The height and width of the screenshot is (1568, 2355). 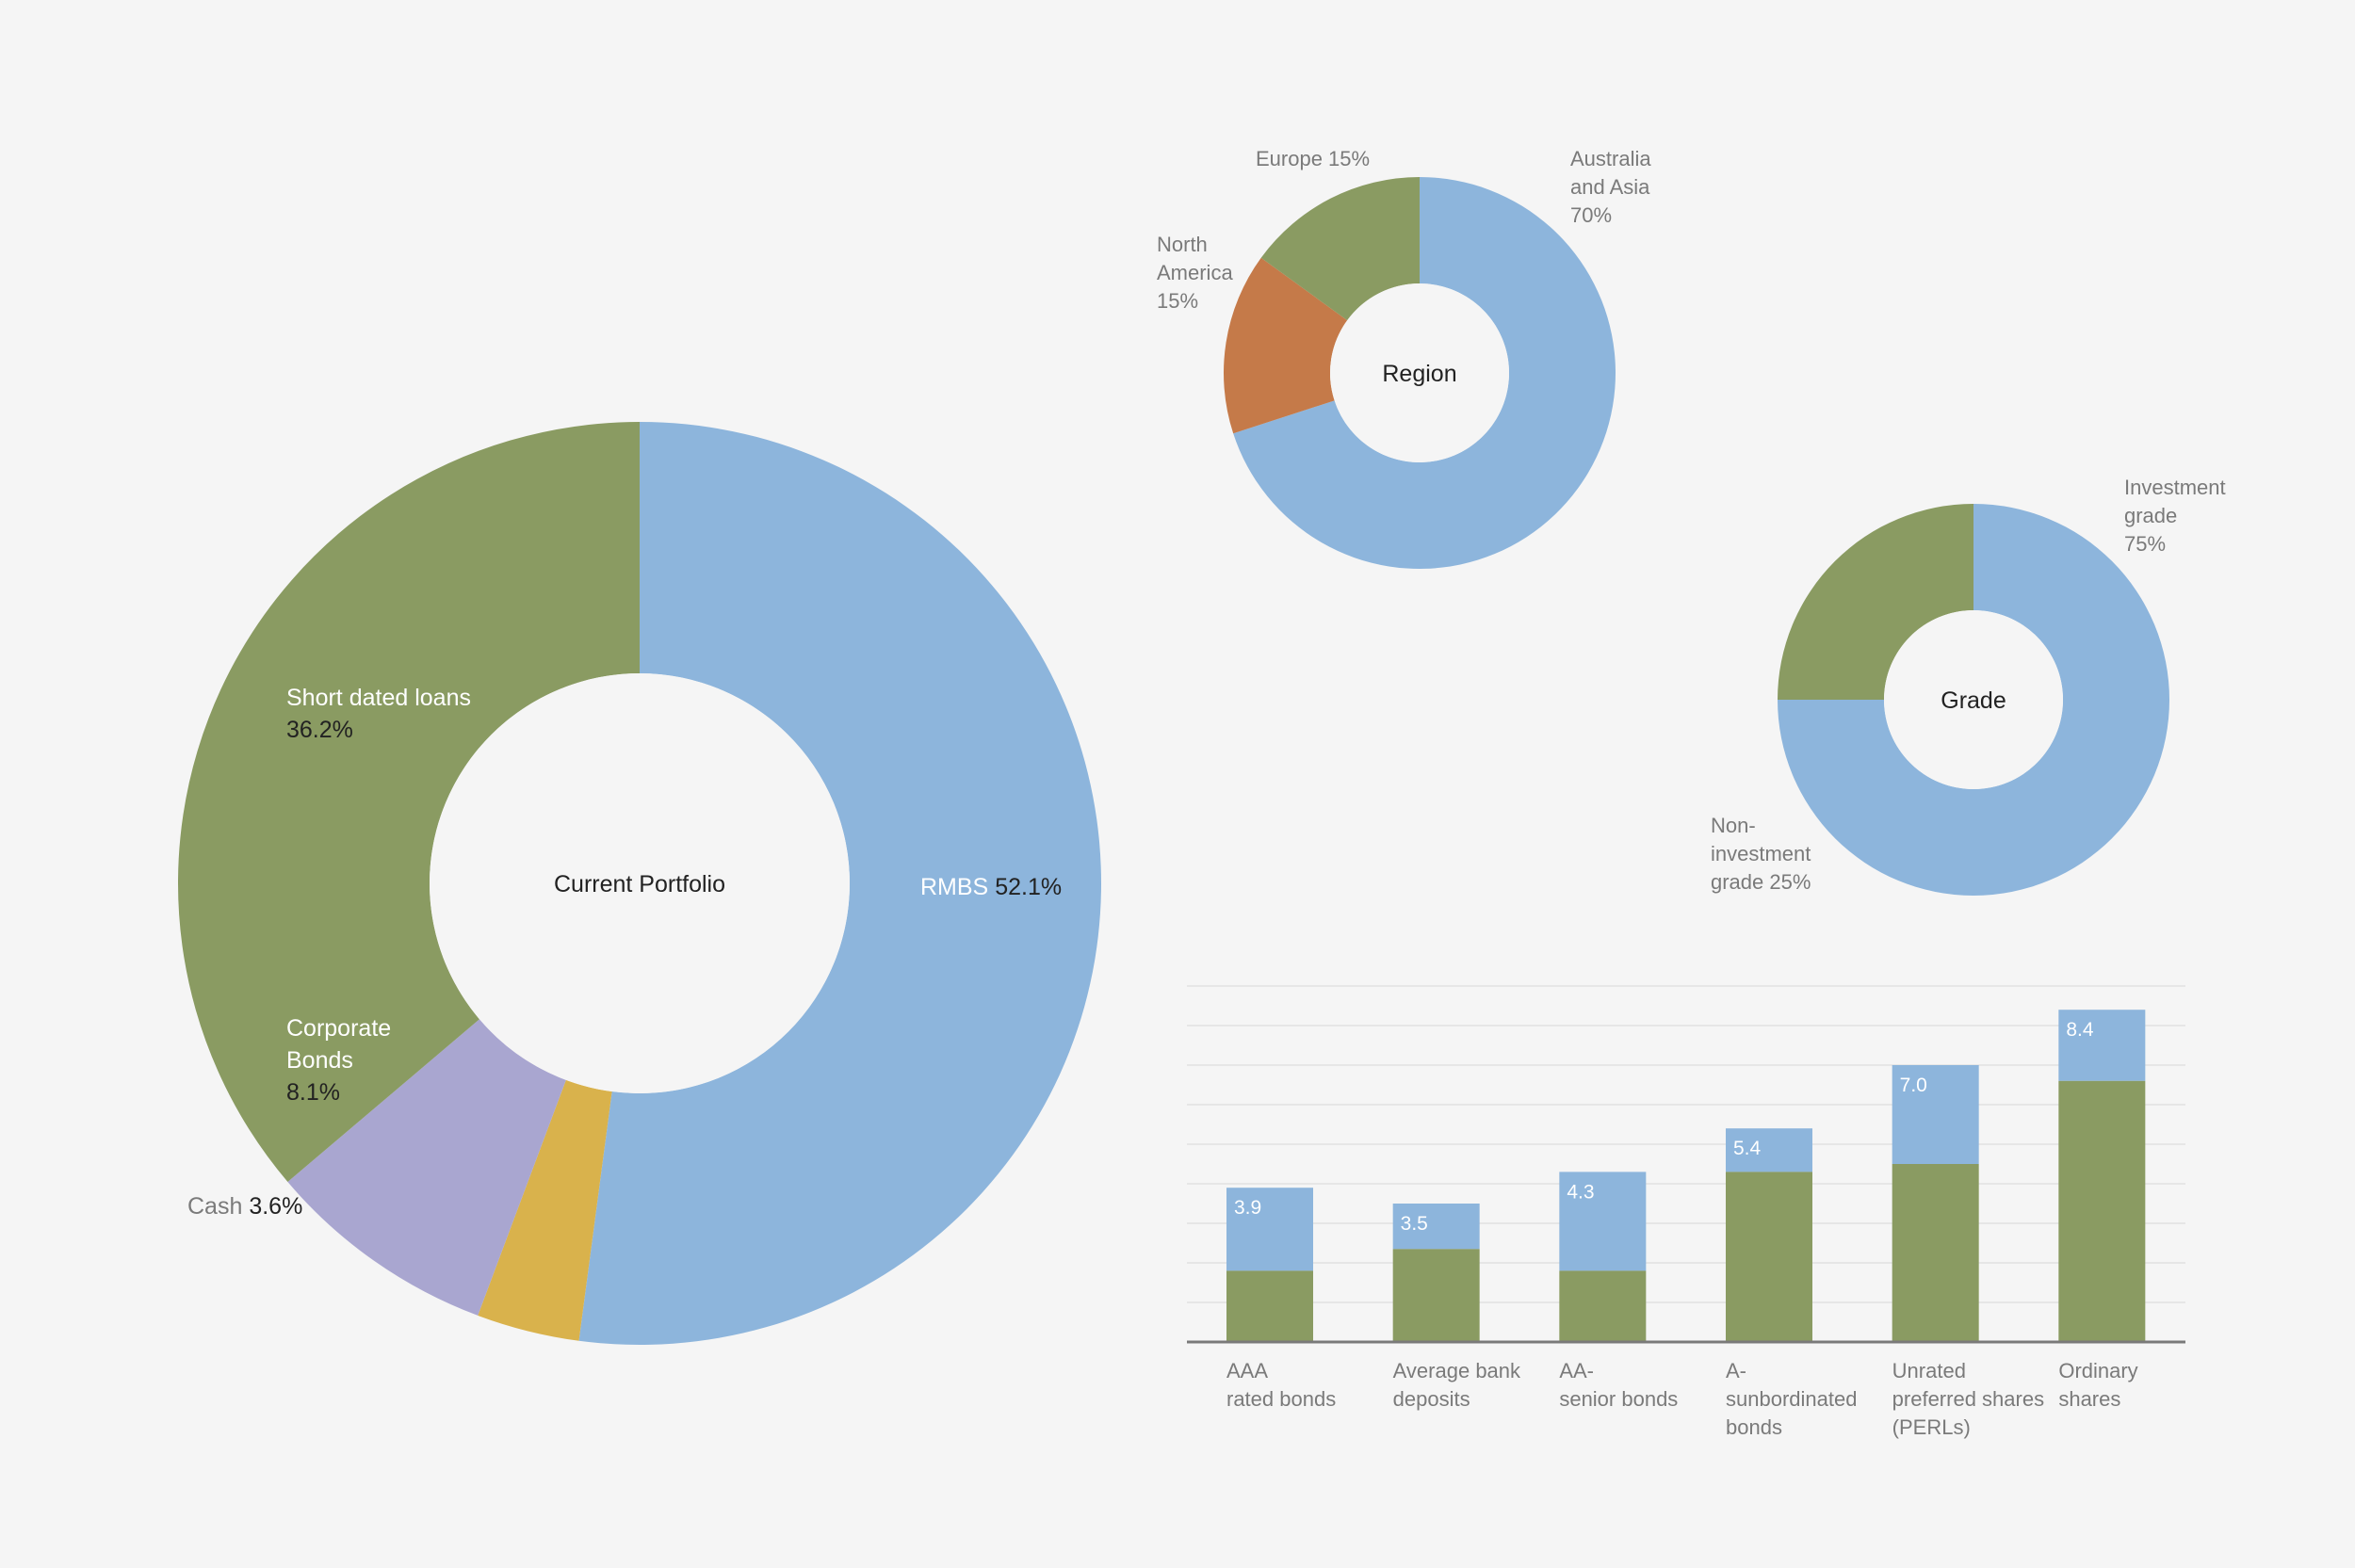 I want to click on label-corporate-bonds-name-line1: Corporate, so click(x=338, y=1028).